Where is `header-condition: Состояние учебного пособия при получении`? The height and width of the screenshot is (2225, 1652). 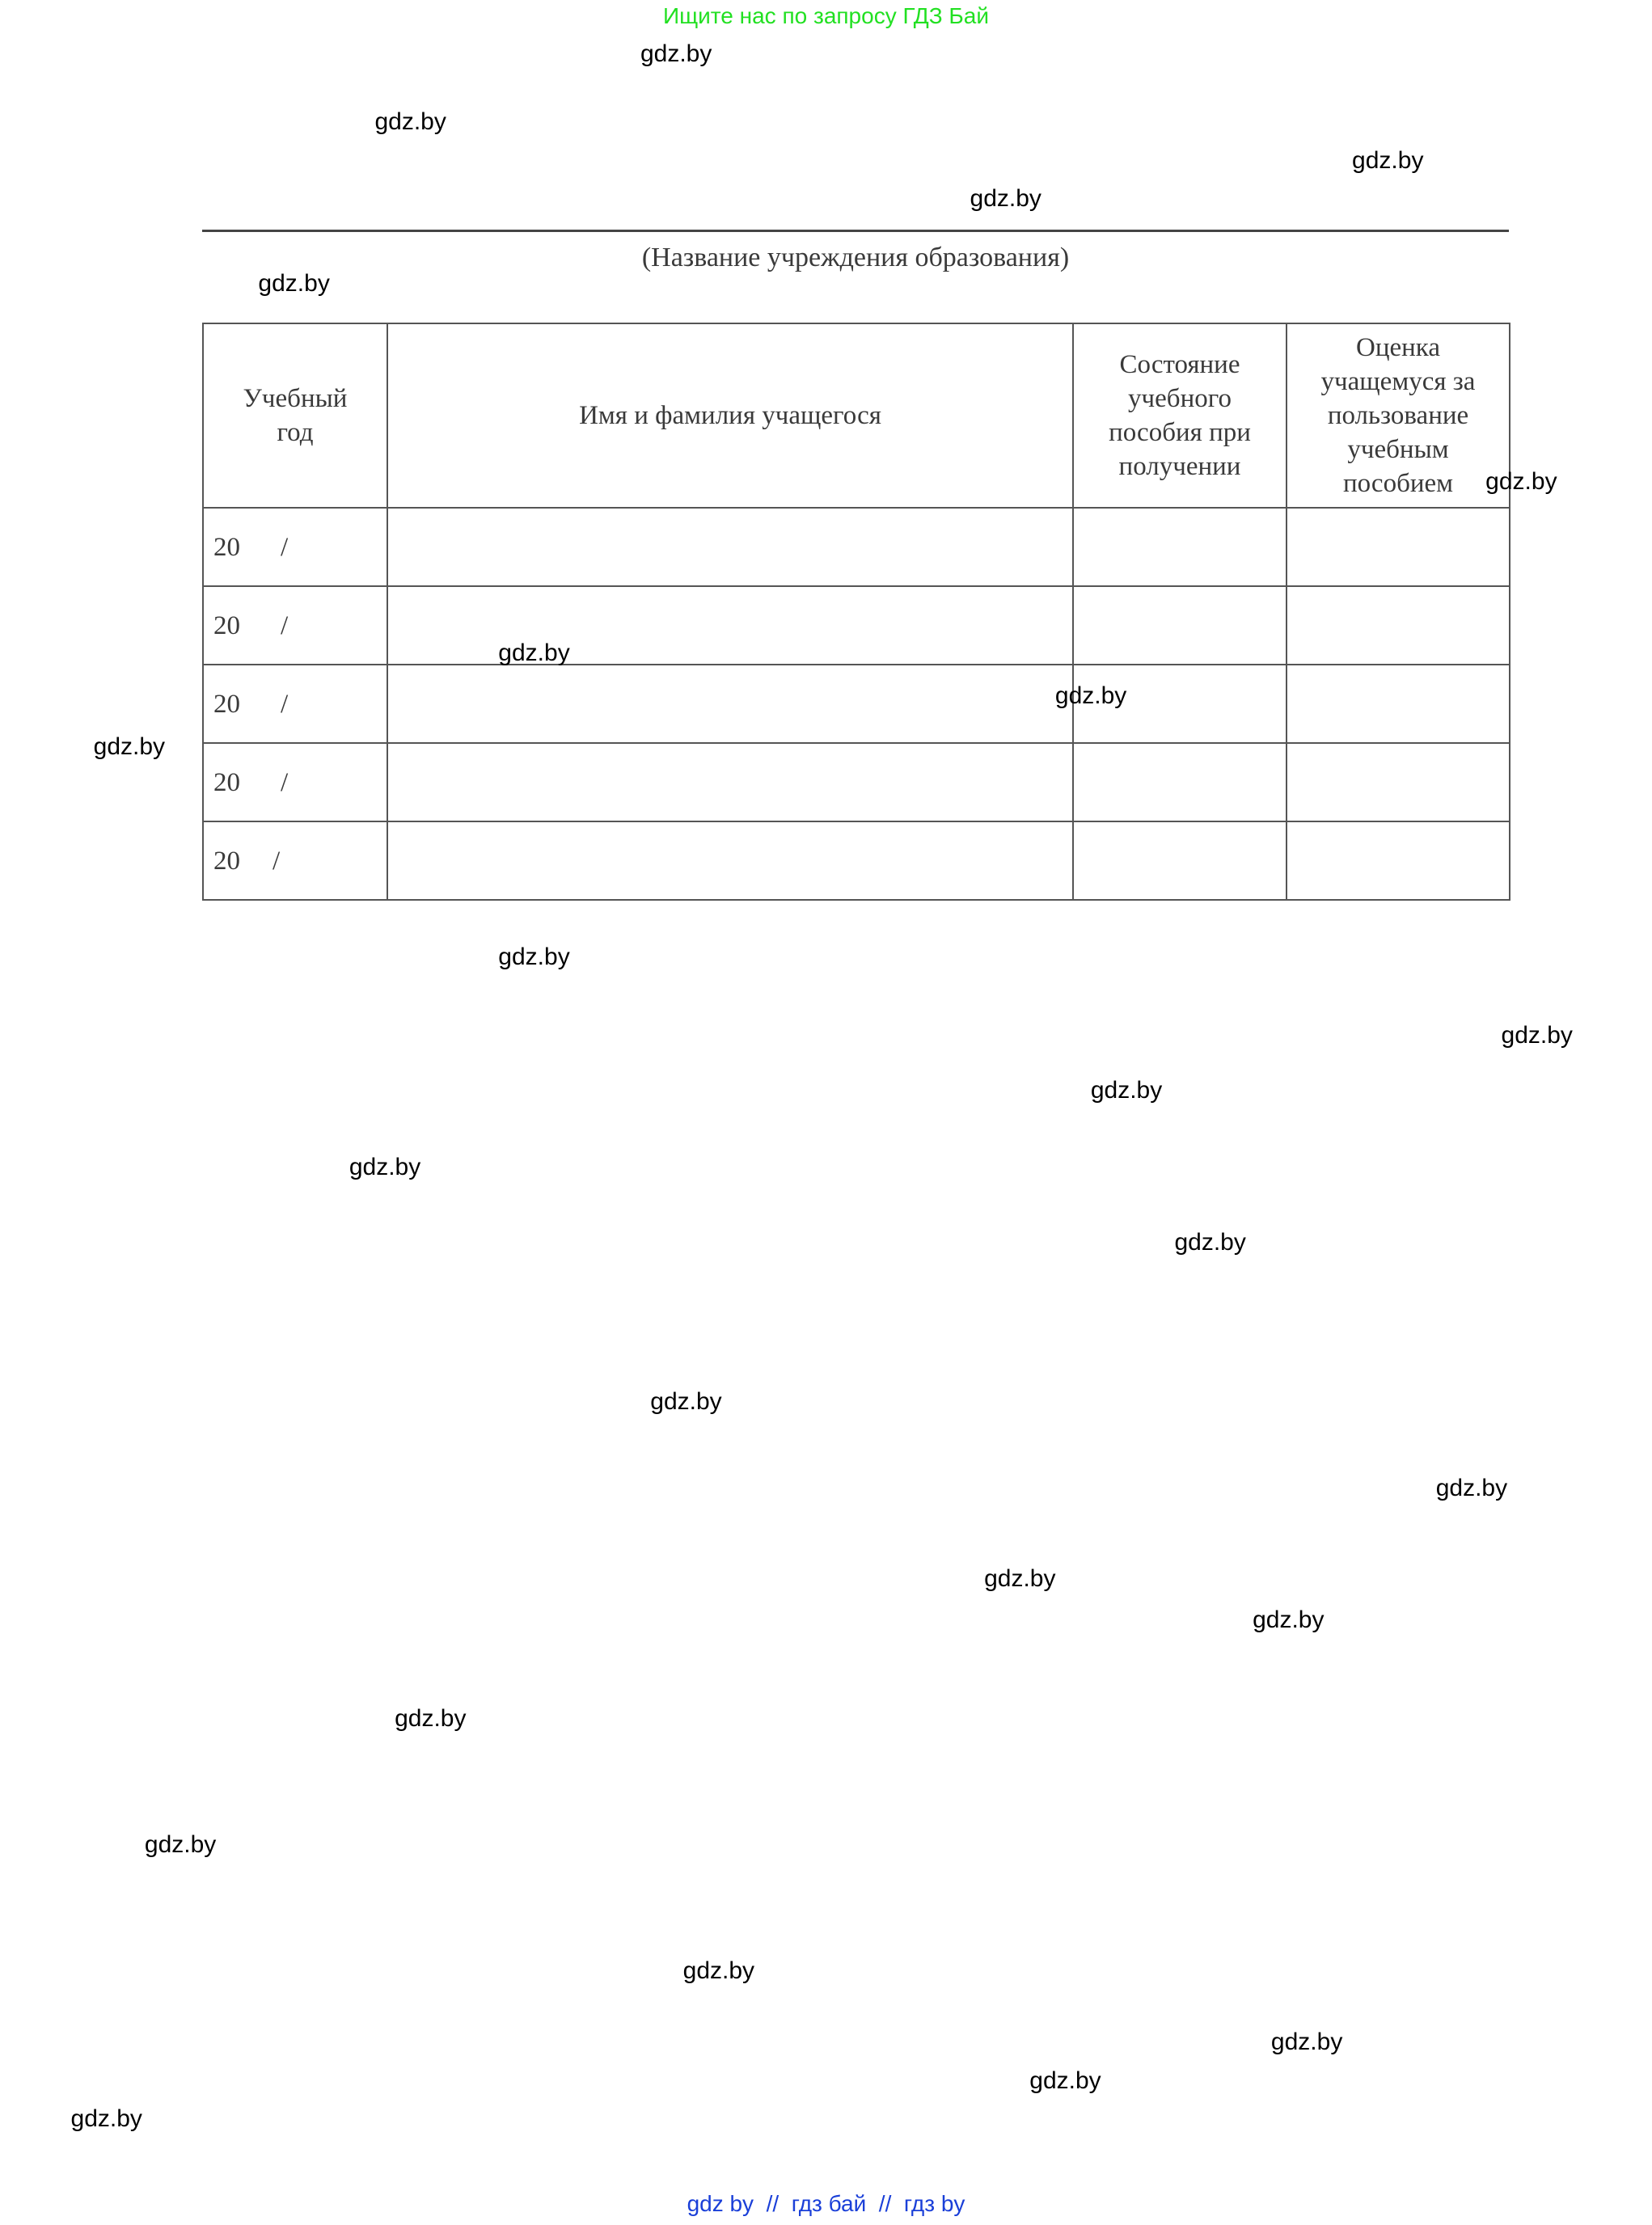
header-condition: Состояние учебного пособия при получении is located at coordinates (1179, 416).